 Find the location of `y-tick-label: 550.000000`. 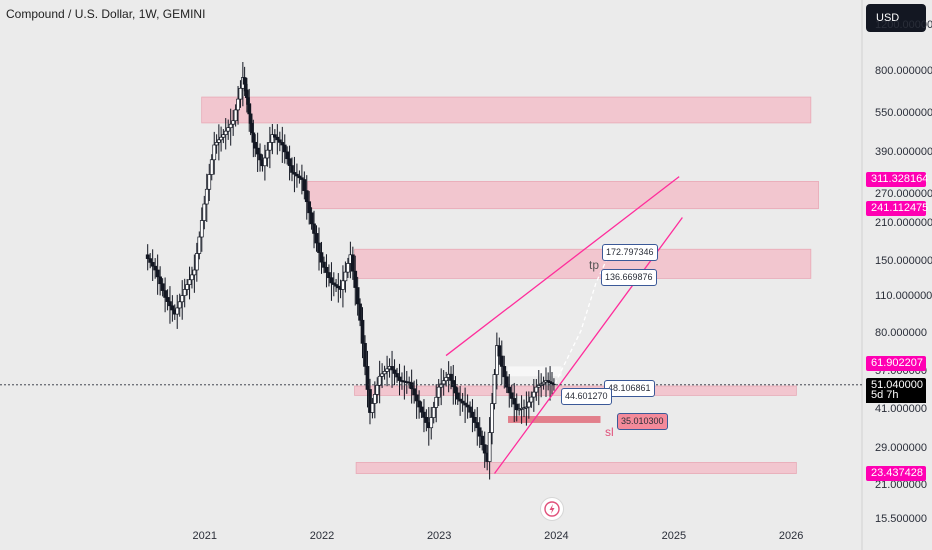

y-tick-label: 550.000000 is located at coordinates (903, 113).